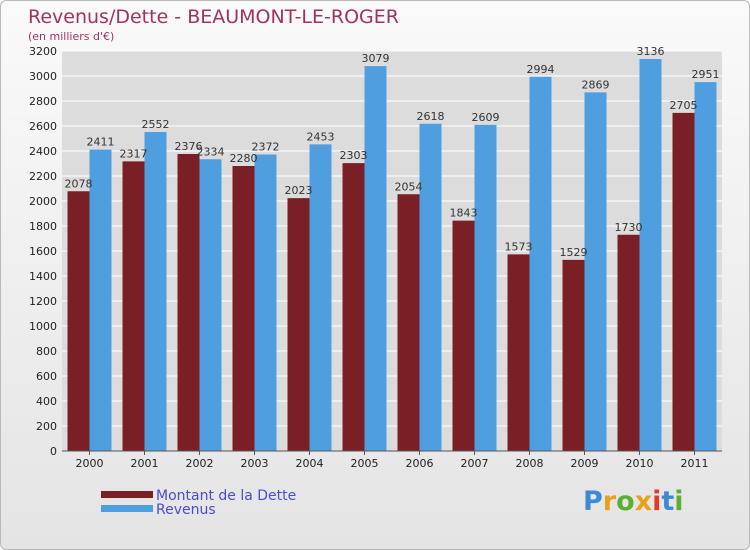  Describe the element at coordinates (226, 496) in the screenshot. I see `legend-label-debt: Montant de la Dette` at that location.